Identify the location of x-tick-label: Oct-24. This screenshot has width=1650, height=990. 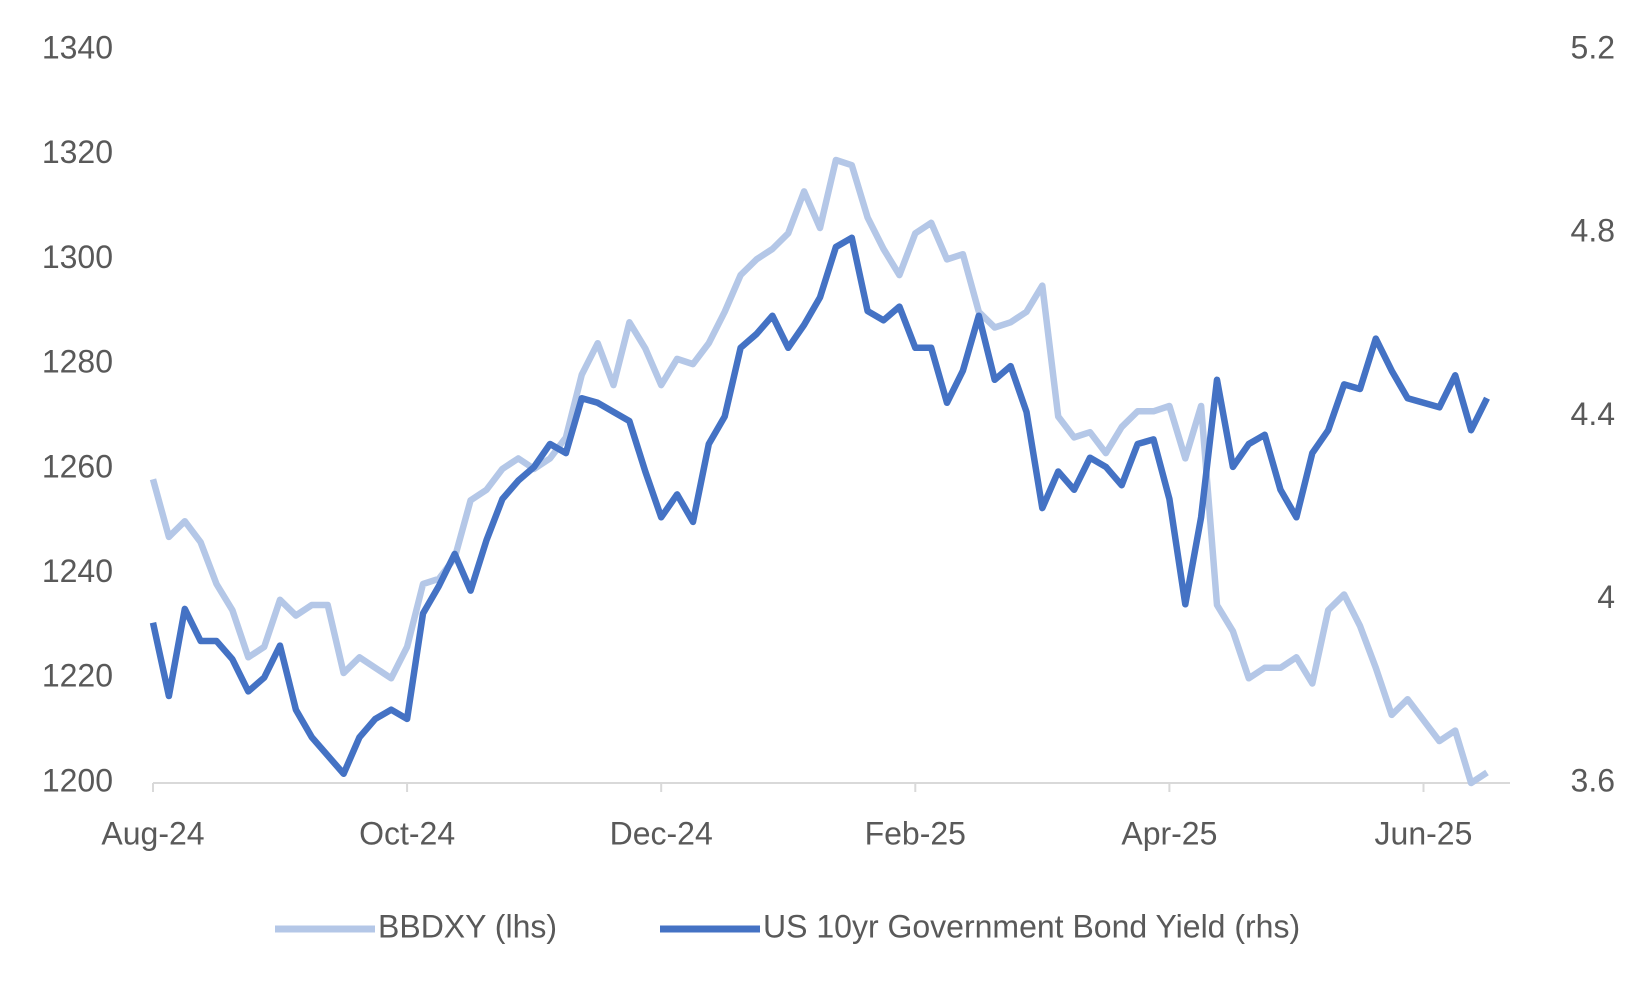
(407, 833).